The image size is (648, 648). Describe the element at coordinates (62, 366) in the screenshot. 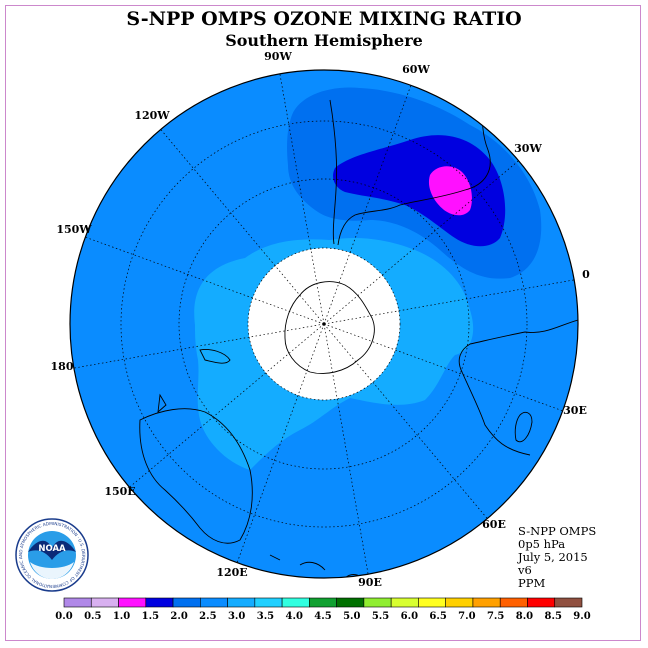

I see `lon-label-180: 180` at that location.